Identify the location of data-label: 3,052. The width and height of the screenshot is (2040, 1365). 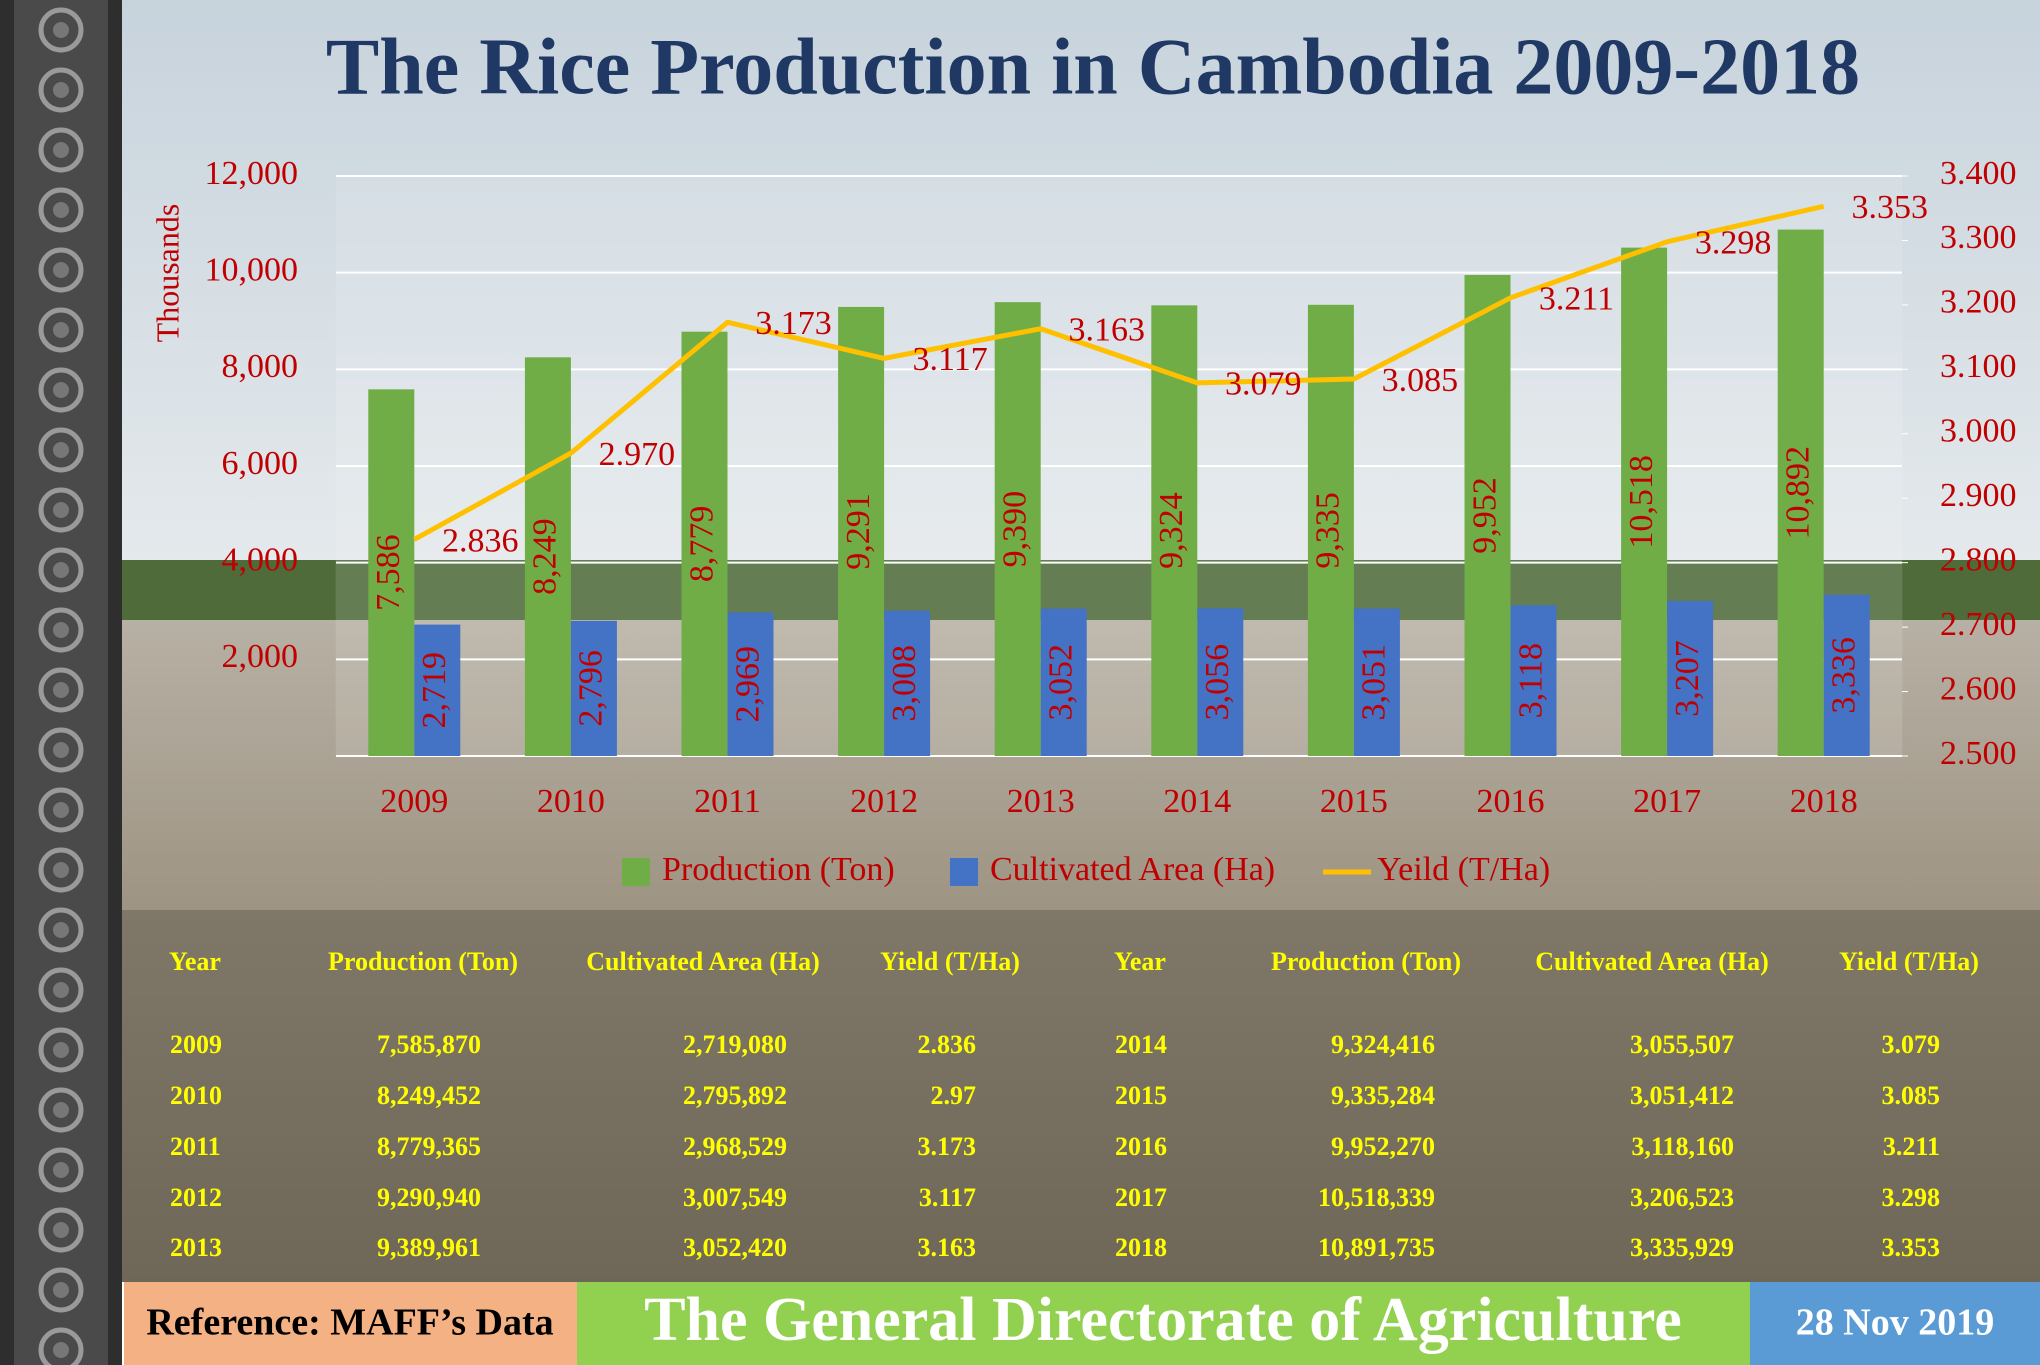
(1060, 682).